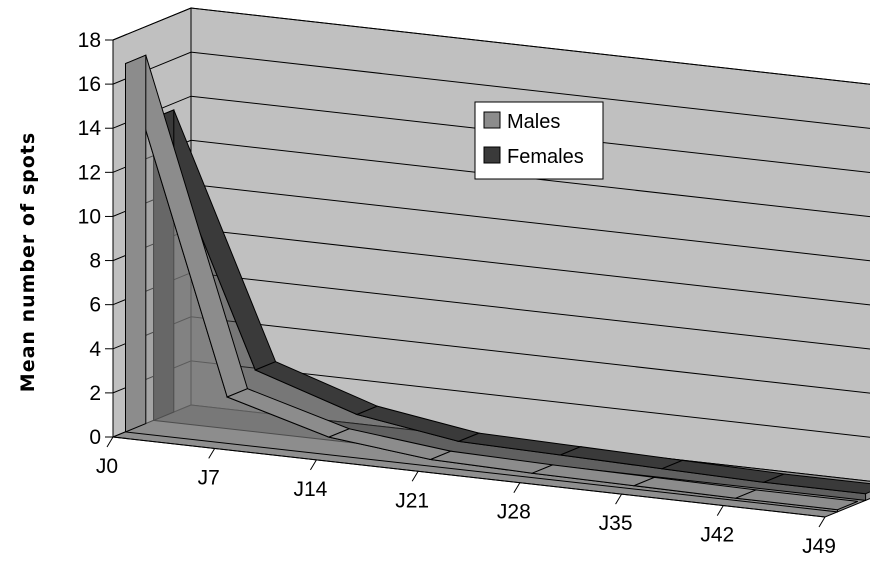 The width and height of the screenshot is (870, 575). Describe the element at coordinates (89, 216) in the screenshot. I see `y-tick-label: 10` at that location.